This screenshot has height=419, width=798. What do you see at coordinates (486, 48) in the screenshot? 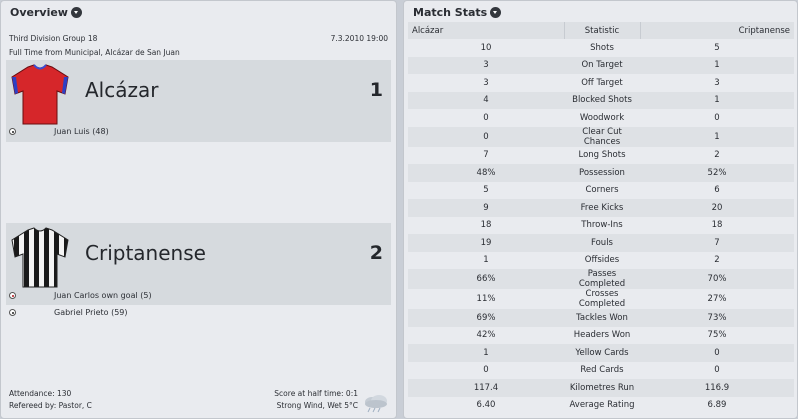
I see `stat-cell-home: 10` at bounding box center [486, 48].